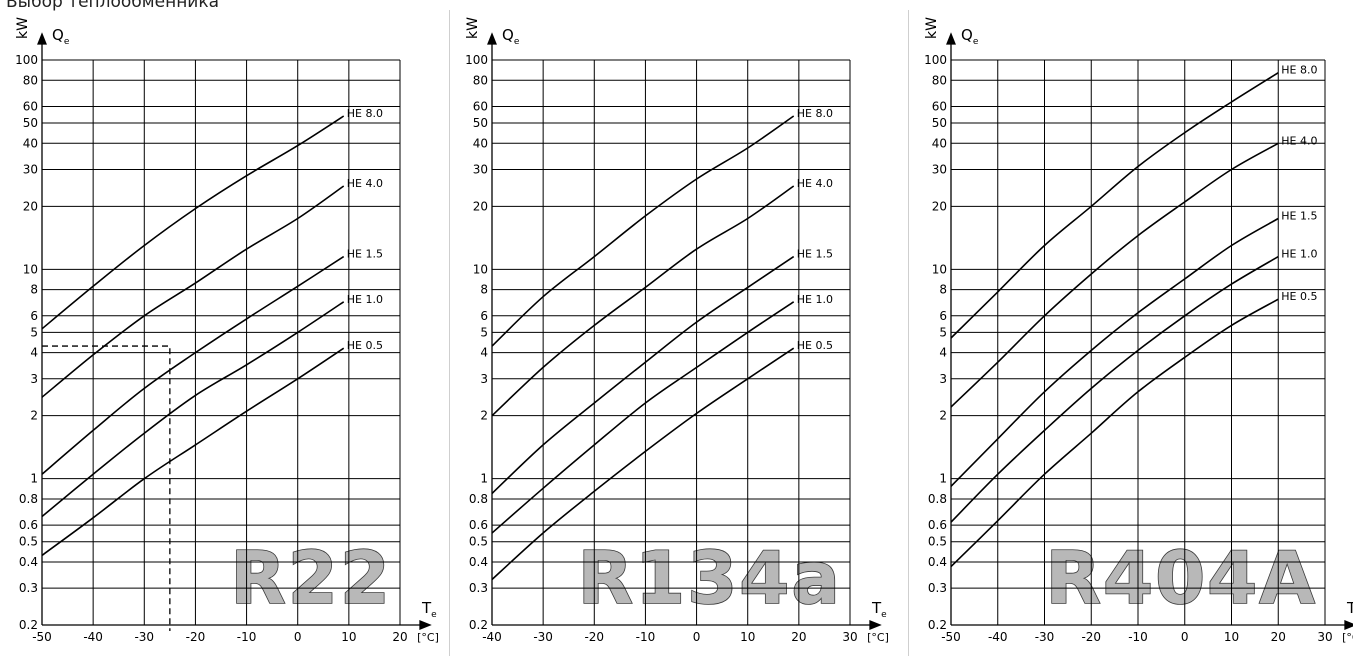 This screenshot has width=1353, height=656. What do you see at coordinates (106, 488) in the screenshot?
I see `guide-dashed-line` at bounding box center [106, 488].